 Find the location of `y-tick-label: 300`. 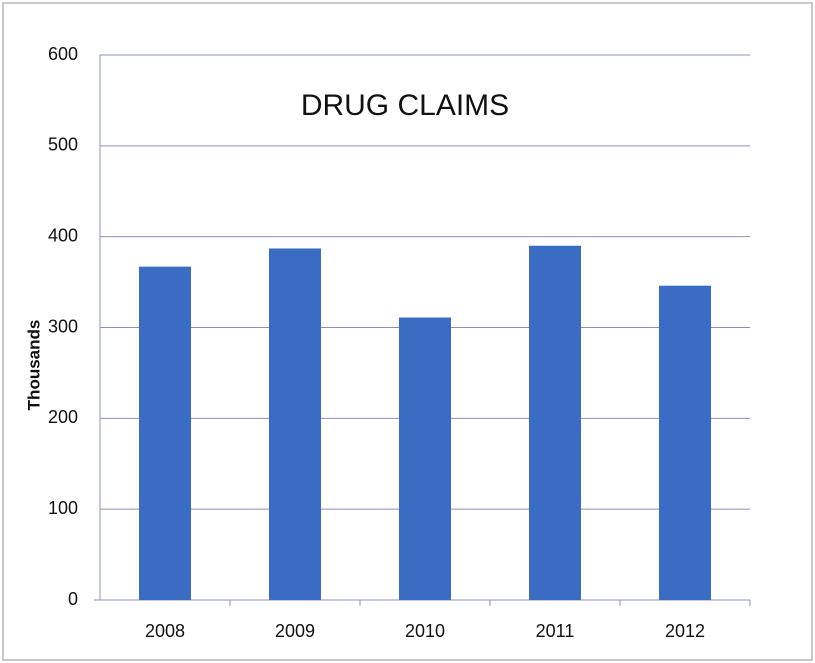

y-tick-label: 300 is located at coordinates (63, 326).